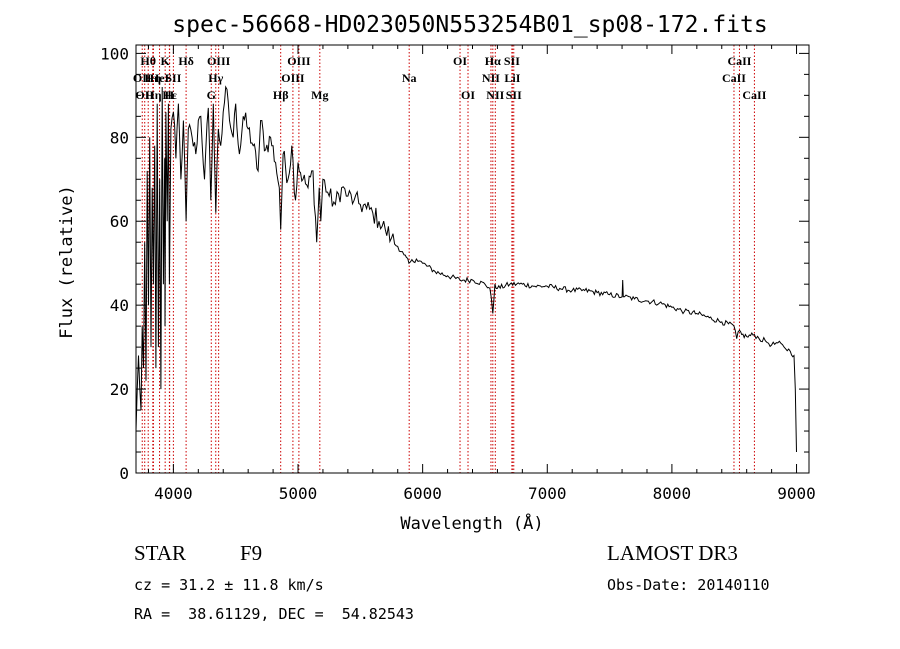  I want to click on x-tick-label-0: 4000, so click(173, 493).